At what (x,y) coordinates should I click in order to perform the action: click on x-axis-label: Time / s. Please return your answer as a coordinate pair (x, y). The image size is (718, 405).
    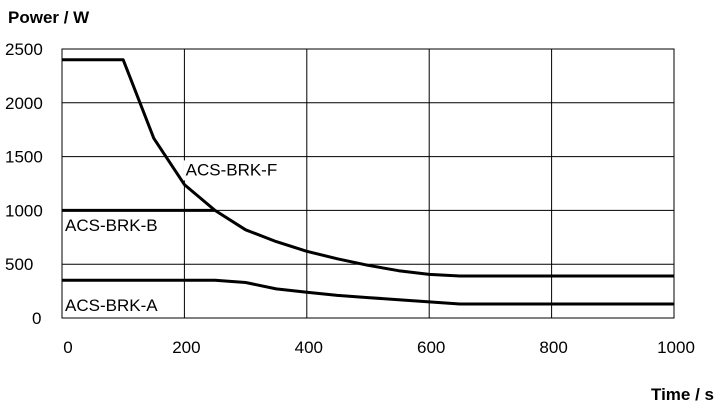
    Looking at the image, I should click on (682, 394).